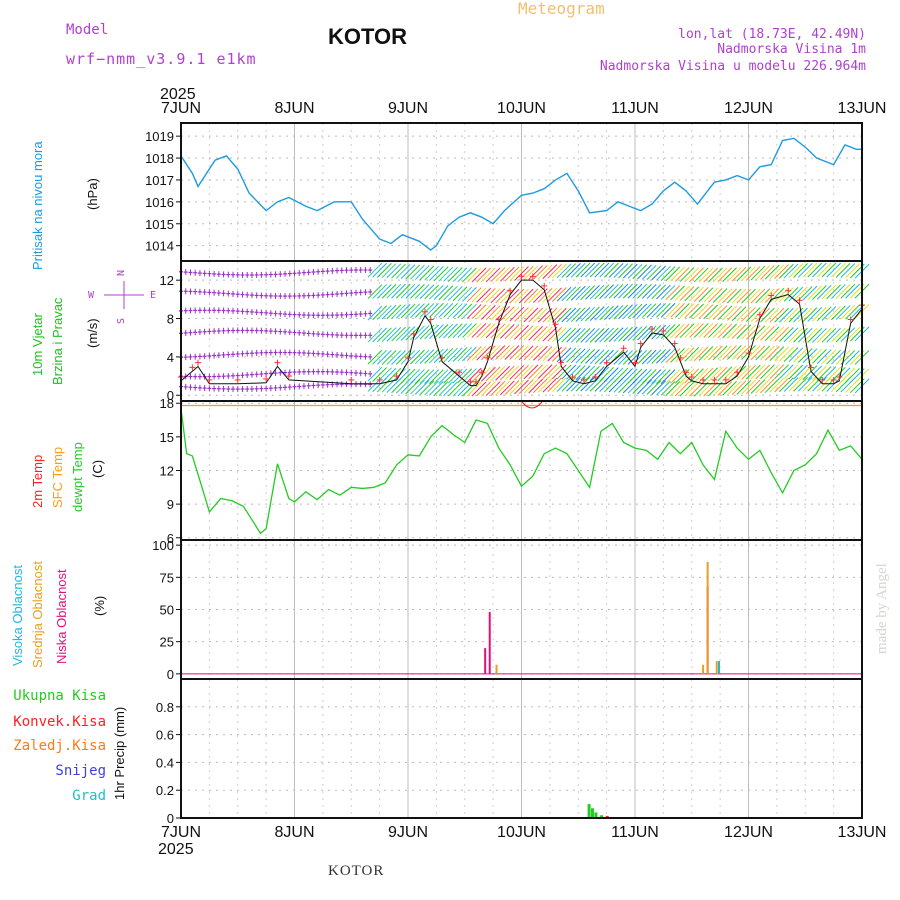  I want to click on cloud-high-label: Visoka Oblacnost, so click(17, 615).